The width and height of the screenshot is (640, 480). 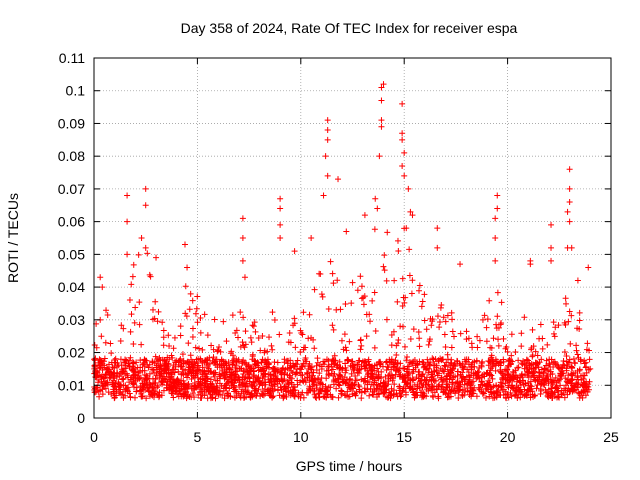 What do you see at coordinates (81, 418) in the screenshot?
I see `y-tick-label: 0` at bounding box center [81, 418].